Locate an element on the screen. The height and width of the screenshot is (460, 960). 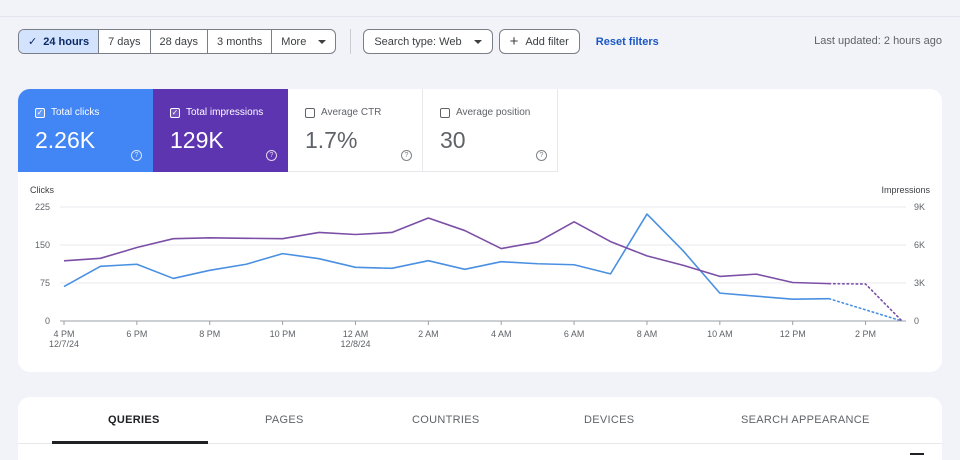
add-filter-label: Add filter is located at coordinates (547, 41).